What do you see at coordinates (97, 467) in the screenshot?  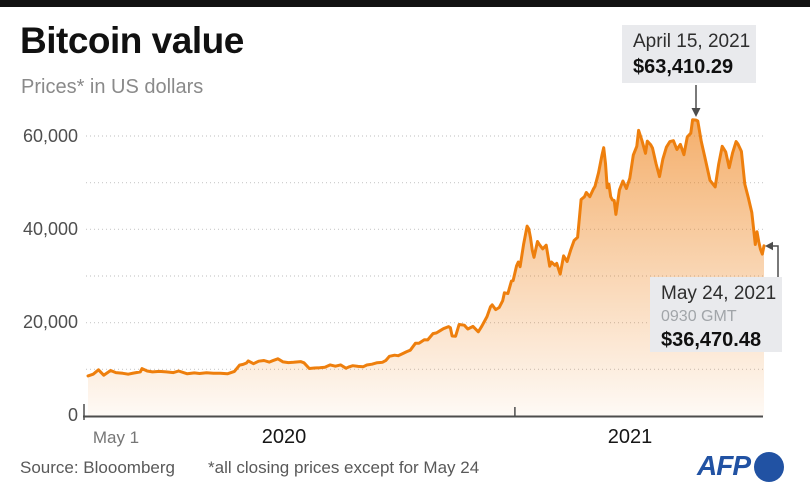 I see `source-text: Source: Blooomberg` at bounding box center [97, 467].